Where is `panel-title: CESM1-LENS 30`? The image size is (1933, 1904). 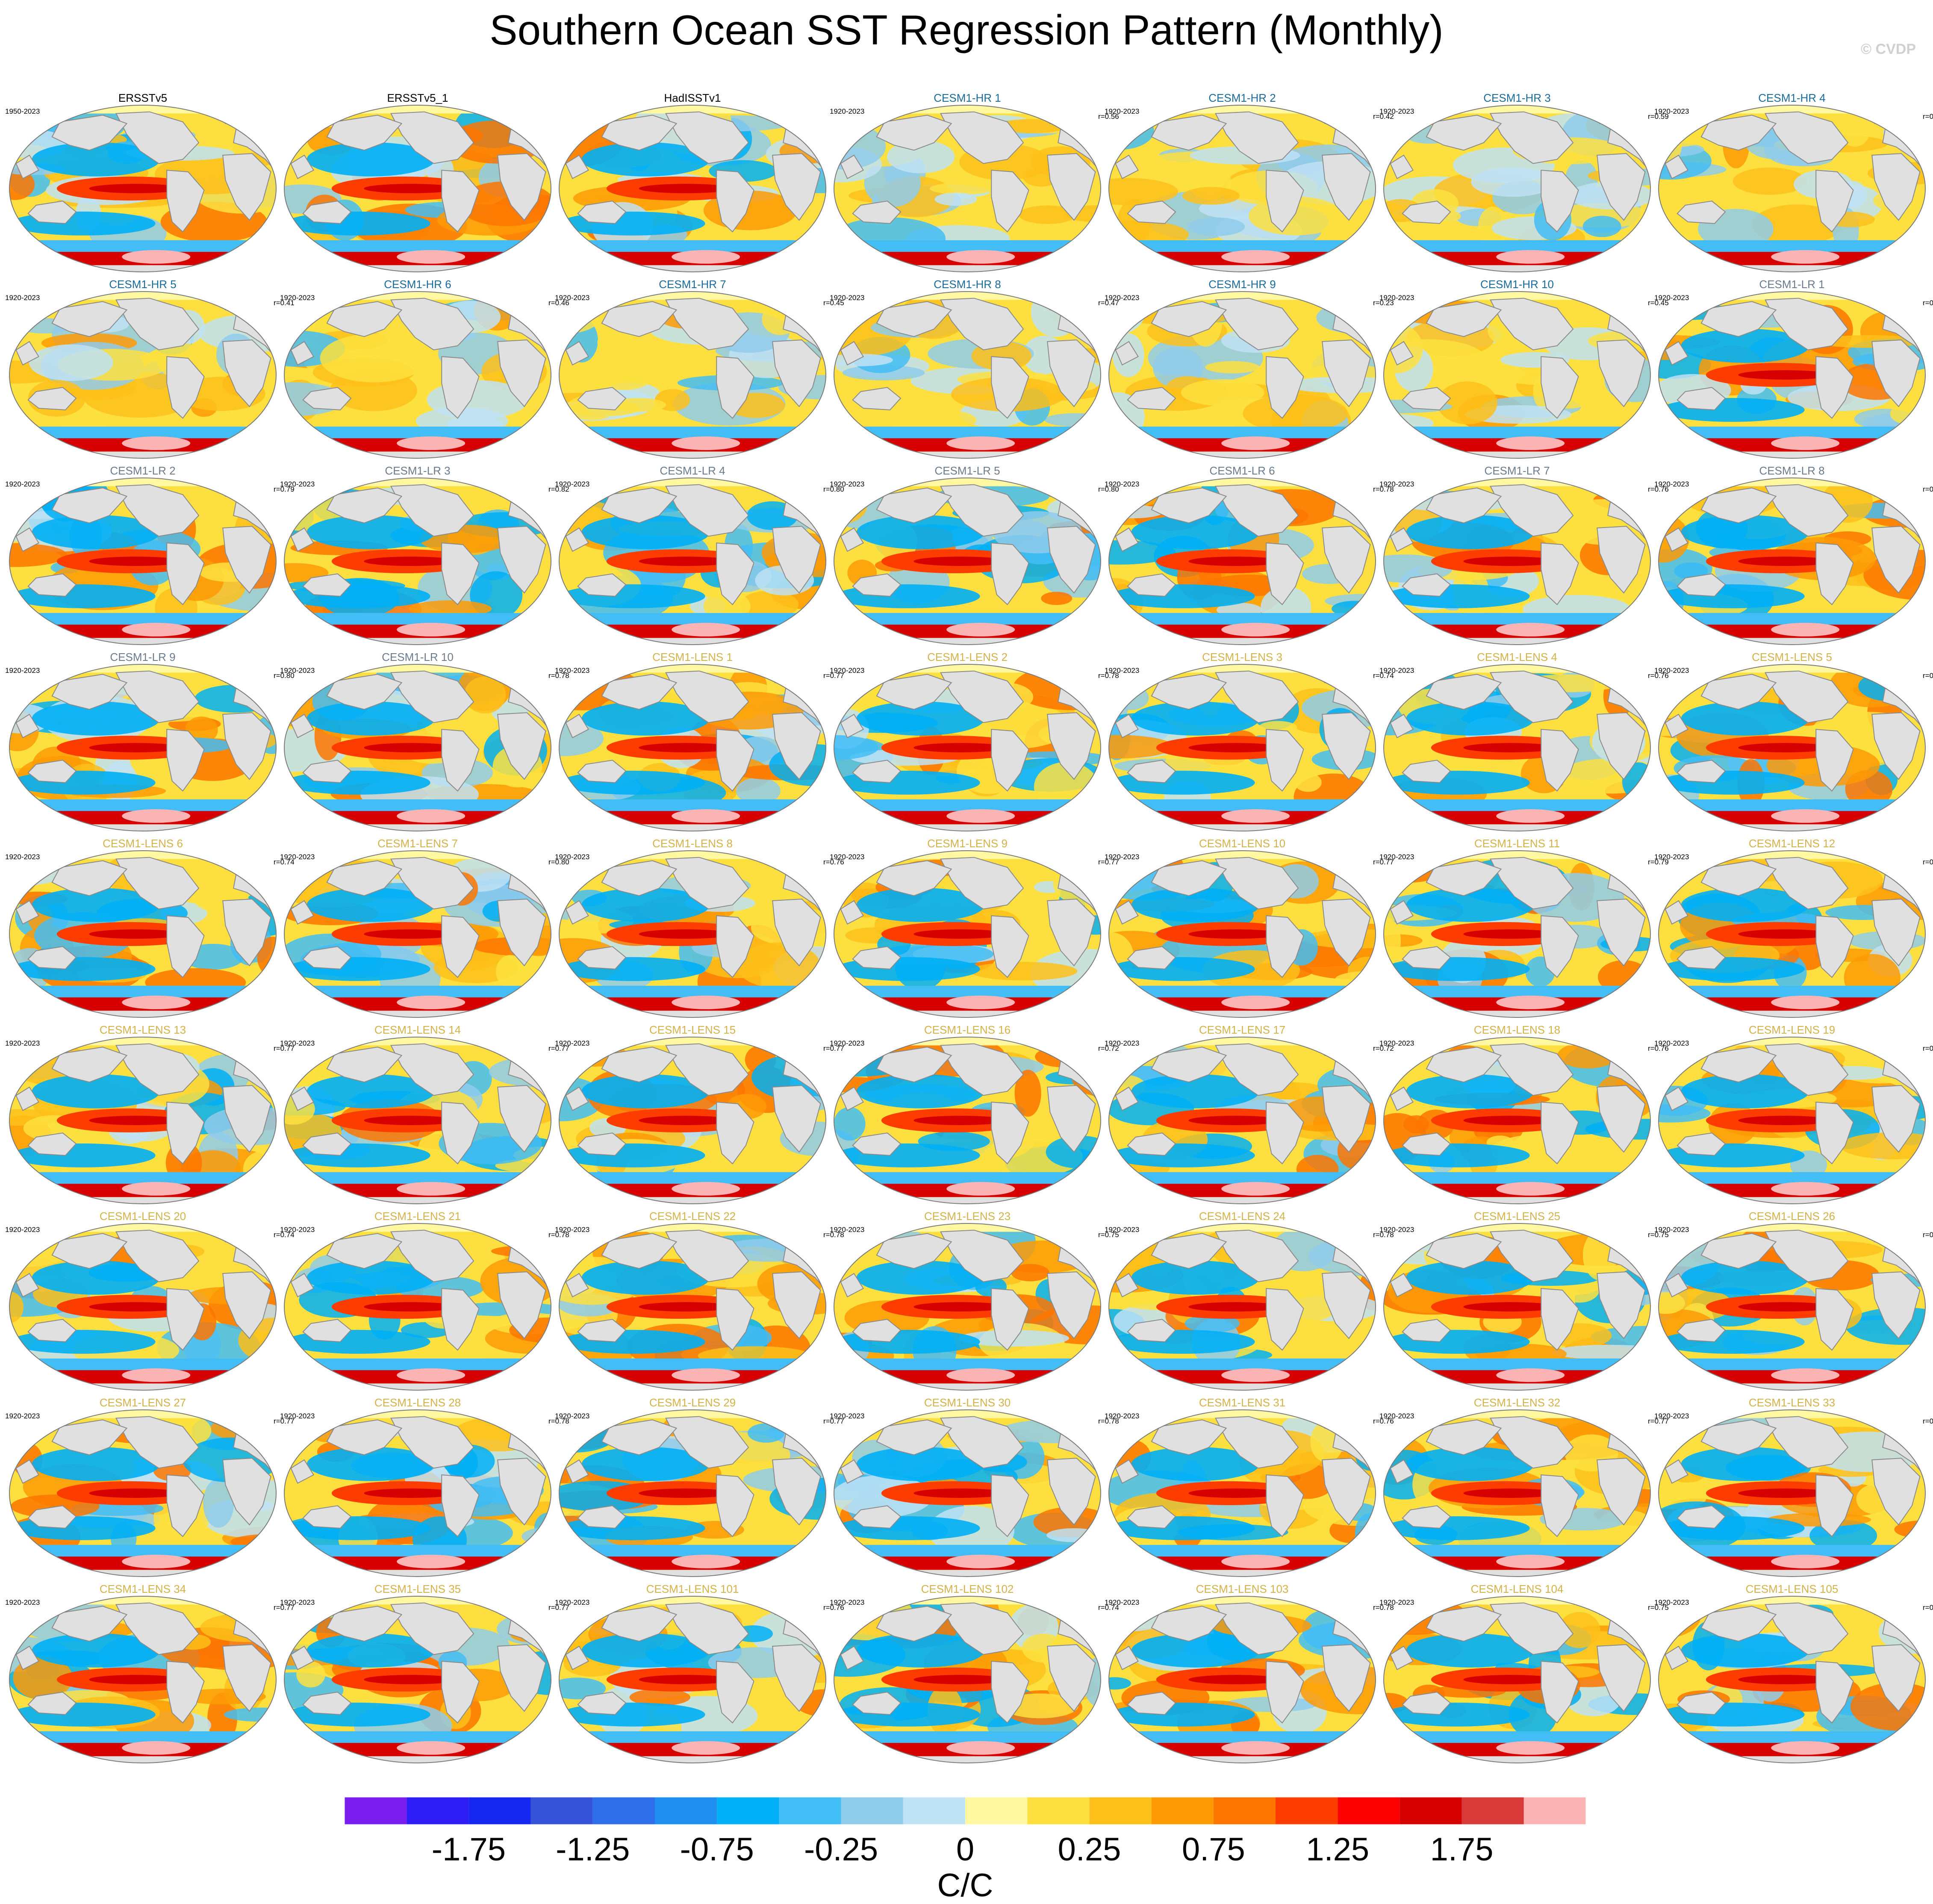 panel-title: CESM1-LENS 30 is located at coordinates (967, 1403).